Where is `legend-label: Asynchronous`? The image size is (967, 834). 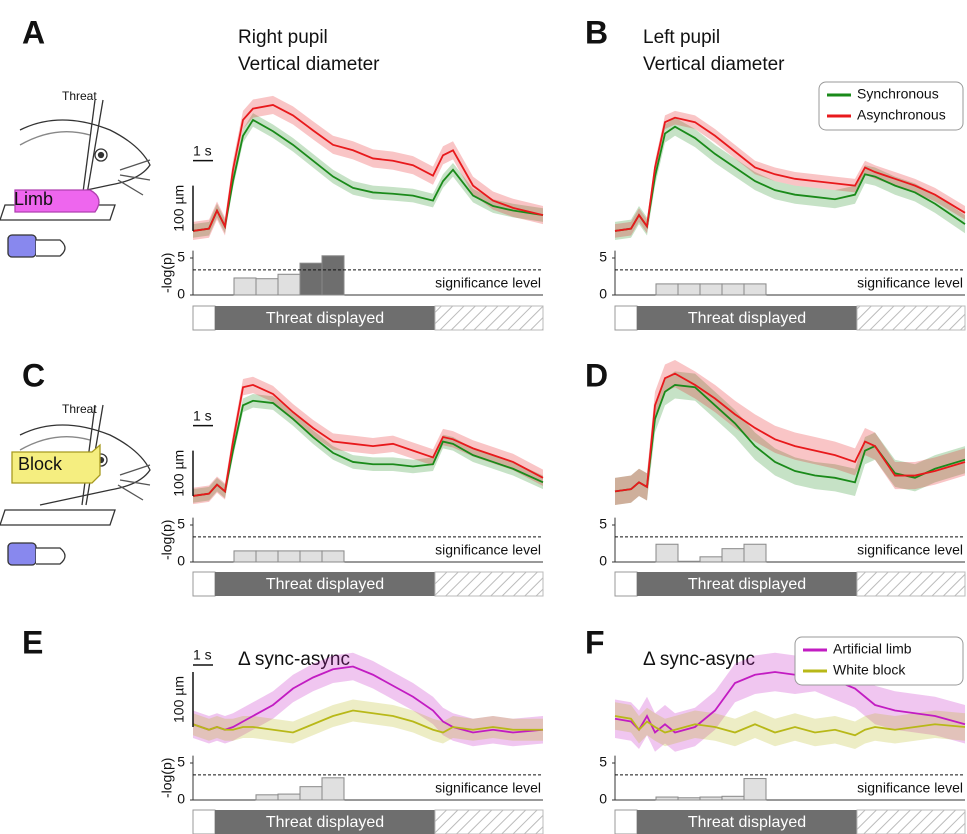 legend-label: Asynchronous is located at coordinates (901, 115).